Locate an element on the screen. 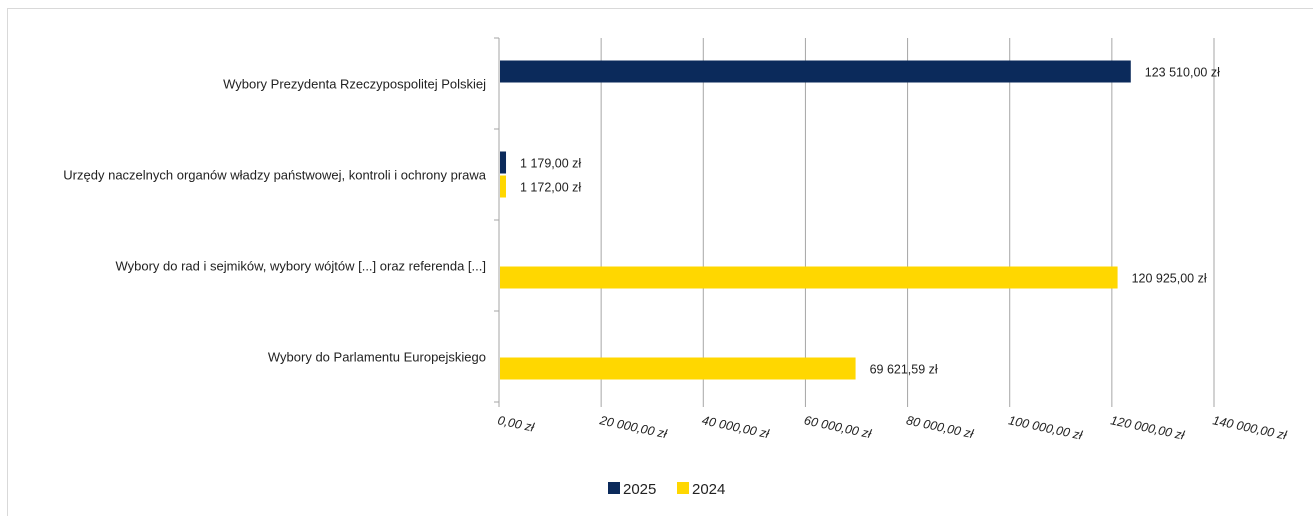  x-tick-label: 0,00 zł is located at coordinates (516, 424).